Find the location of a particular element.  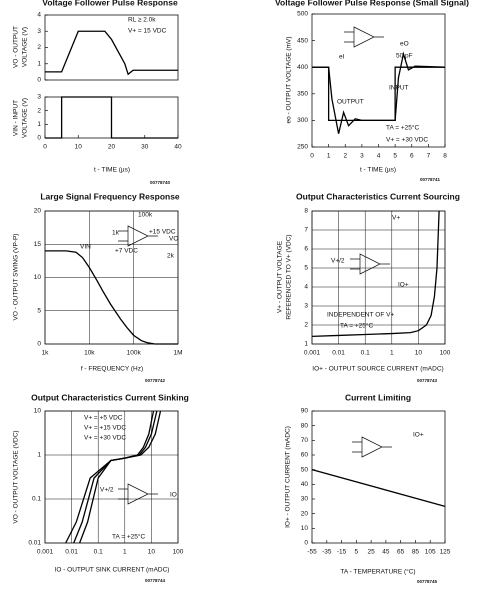

x-tick-label: 100k is located at coordinates (134, 353).